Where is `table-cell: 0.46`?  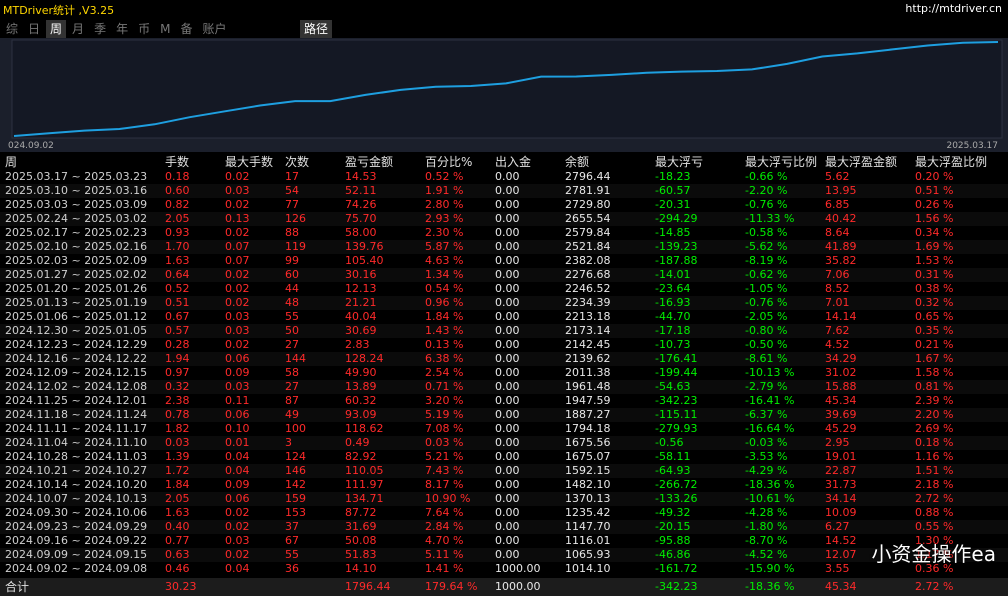 table-cell: 0.46 is located at coordinates (177, 568).